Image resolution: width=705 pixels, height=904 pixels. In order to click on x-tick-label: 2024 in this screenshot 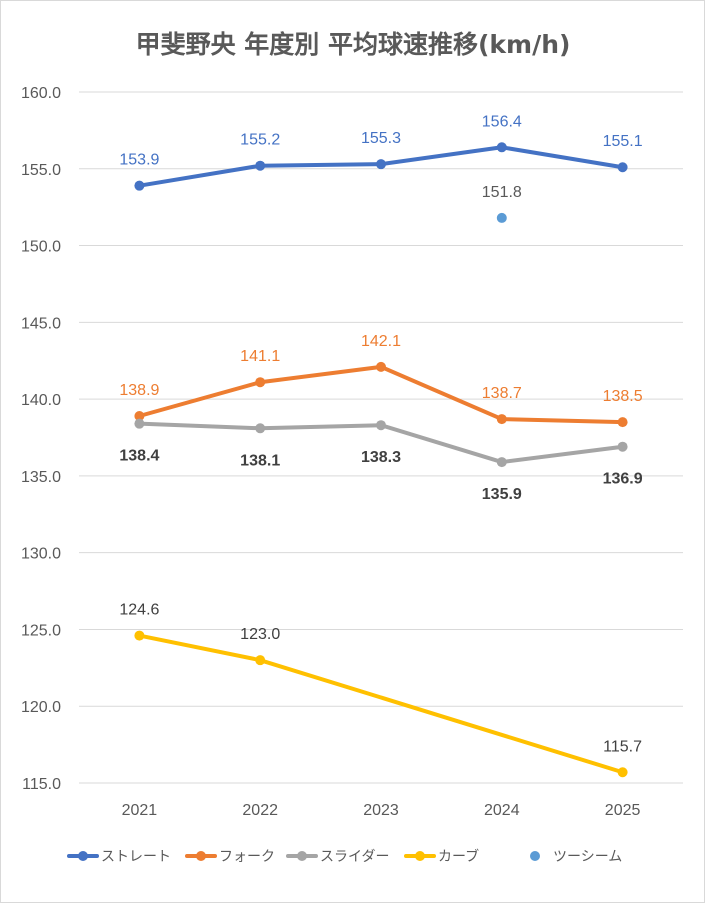, I will do `click(502, 810)`.